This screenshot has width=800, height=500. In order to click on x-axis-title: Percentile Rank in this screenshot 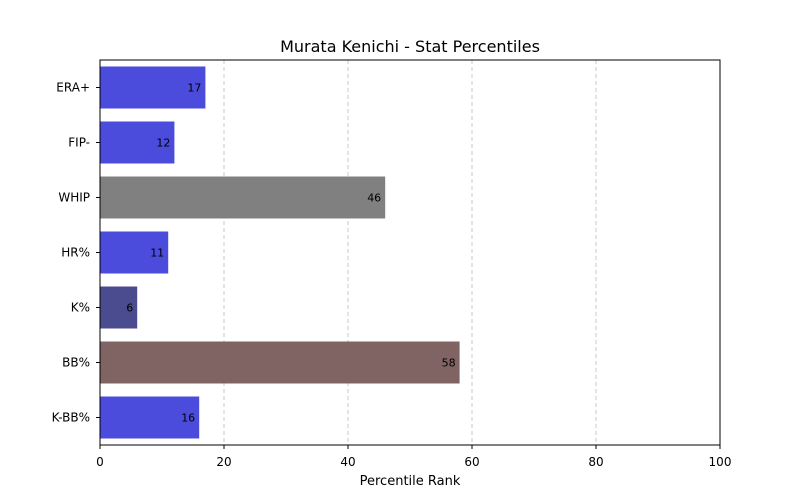, I will do `click(410, 481)`.